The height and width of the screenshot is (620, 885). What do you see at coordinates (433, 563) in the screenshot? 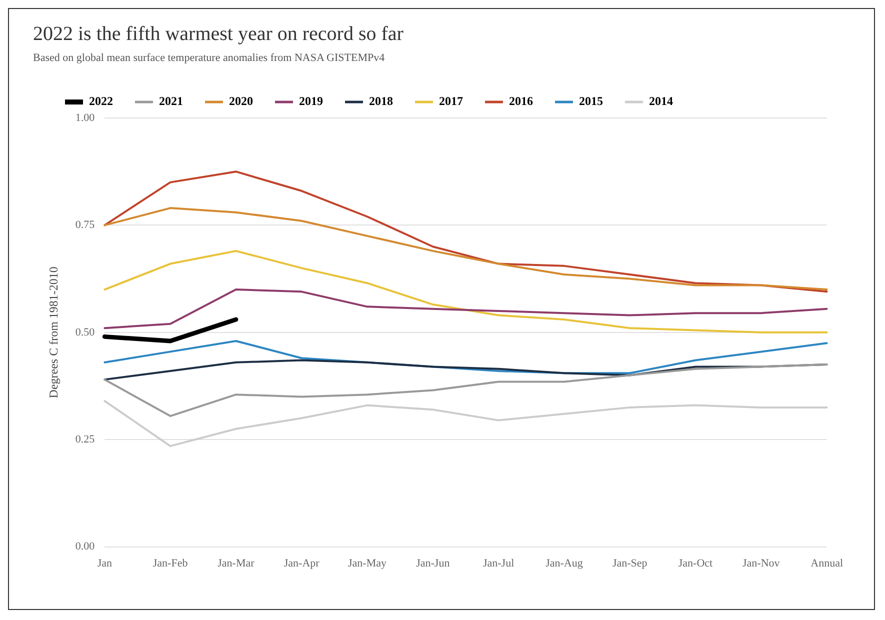
I see `x-tick-label: Jan-Jun` at bounding box center [433, 563].